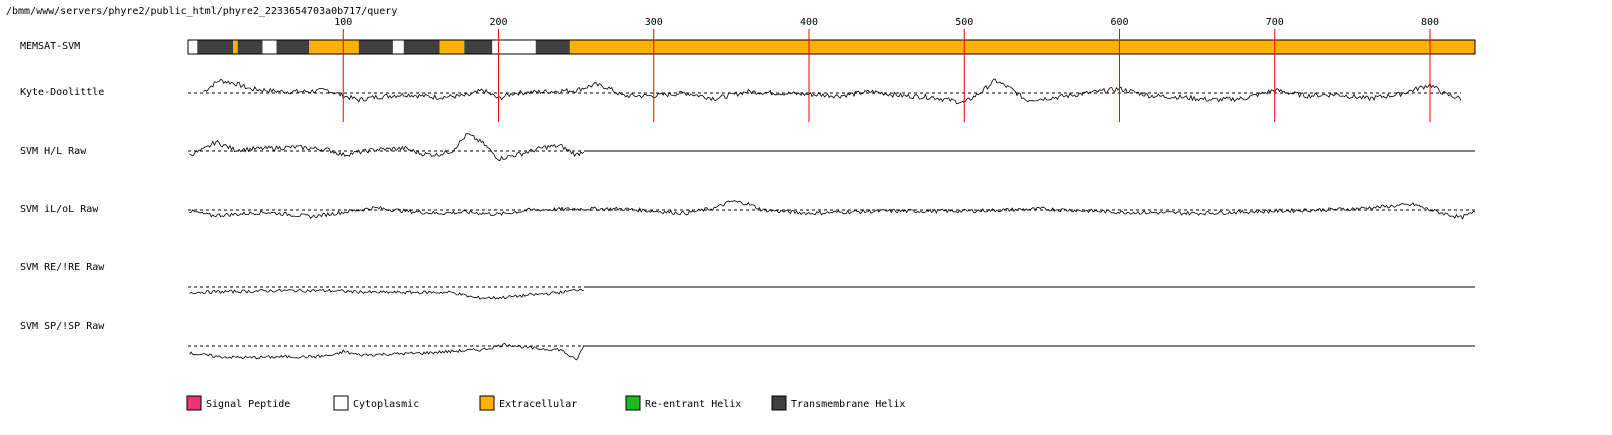 The height and width of the screenshot is (435, 1612). I want to click on memsat-topology-bar, so click(831, 47).